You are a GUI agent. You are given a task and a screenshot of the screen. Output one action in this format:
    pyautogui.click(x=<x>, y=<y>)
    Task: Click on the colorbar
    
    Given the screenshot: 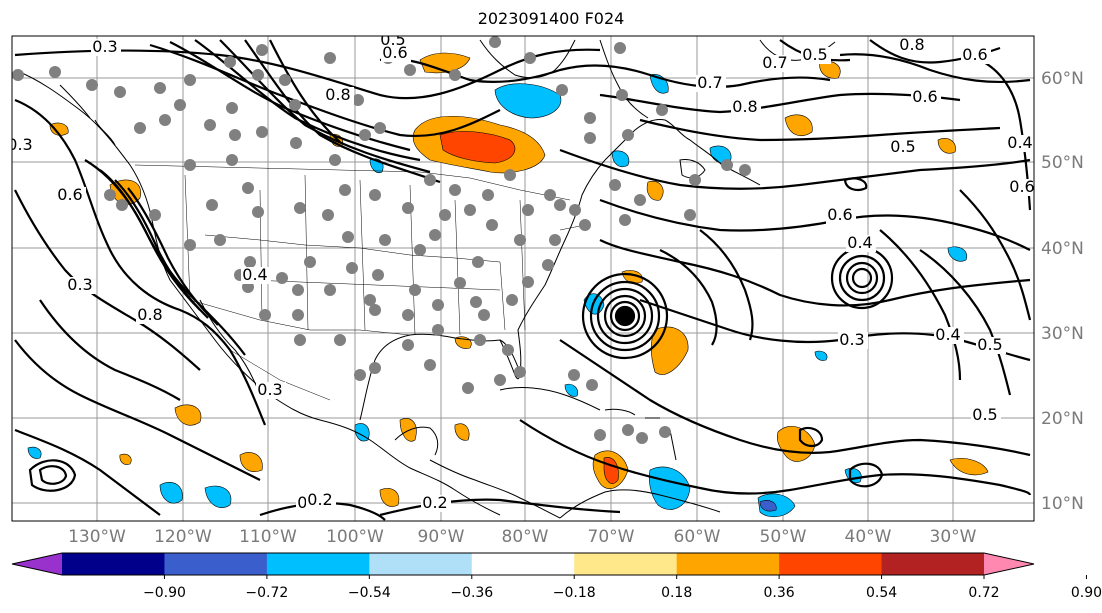 What is the action you would take?
    pyautogui.click(x=523, y=564)
    